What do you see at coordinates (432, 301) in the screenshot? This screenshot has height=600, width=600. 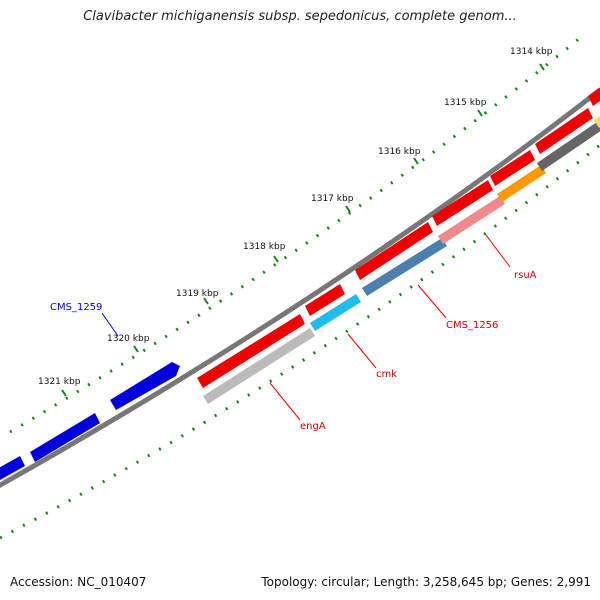 I see `leader-cms1256` at bounding box center [432, 301].